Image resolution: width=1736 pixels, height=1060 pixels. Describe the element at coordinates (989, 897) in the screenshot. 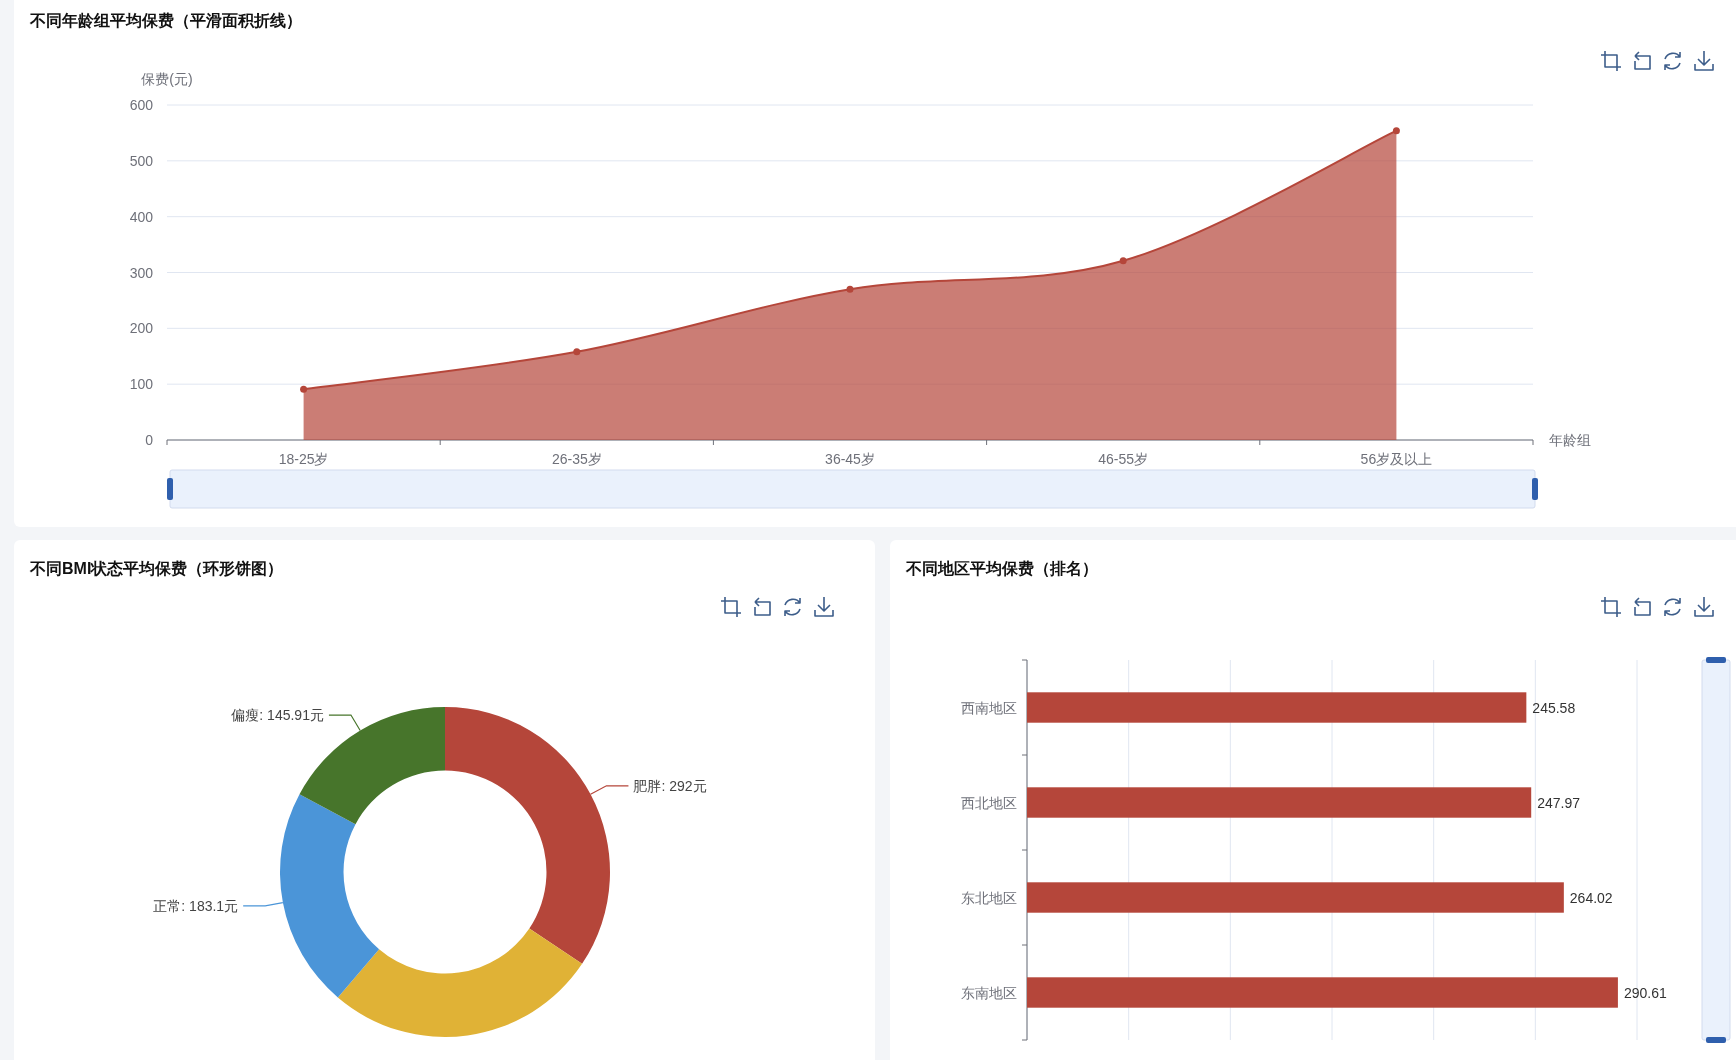

I see `y-tick-label: 东北地区` at that location.